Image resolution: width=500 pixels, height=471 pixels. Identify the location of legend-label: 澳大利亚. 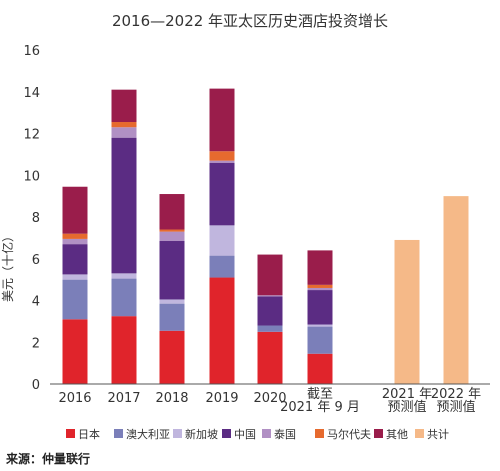
(148, 434).